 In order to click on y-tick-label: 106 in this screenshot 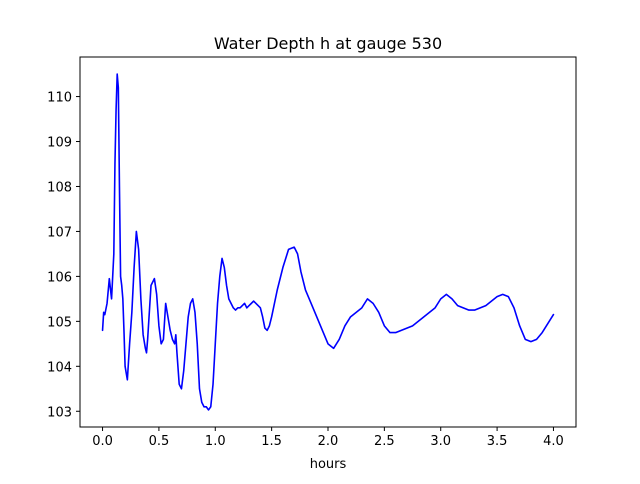, I will do `click(59, 277)`.